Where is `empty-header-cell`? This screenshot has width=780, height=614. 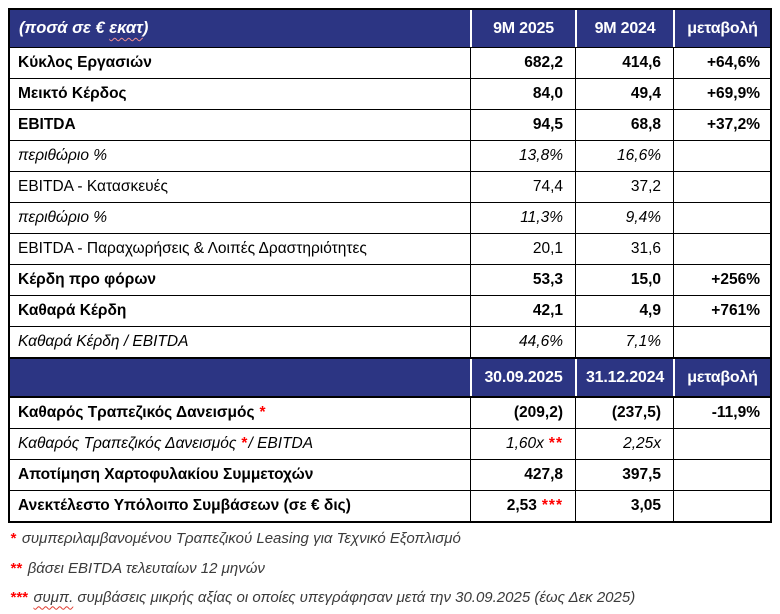 empty-header-cell is located at coordinates (240, 377).